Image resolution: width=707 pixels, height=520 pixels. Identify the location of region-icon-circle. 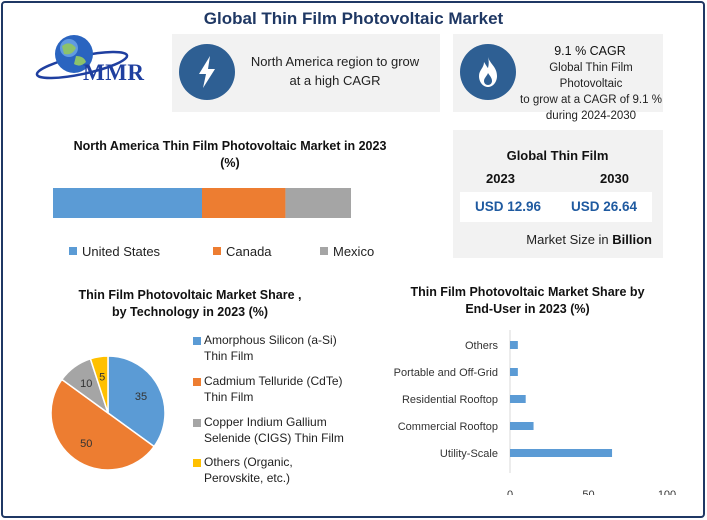
(207, 72).